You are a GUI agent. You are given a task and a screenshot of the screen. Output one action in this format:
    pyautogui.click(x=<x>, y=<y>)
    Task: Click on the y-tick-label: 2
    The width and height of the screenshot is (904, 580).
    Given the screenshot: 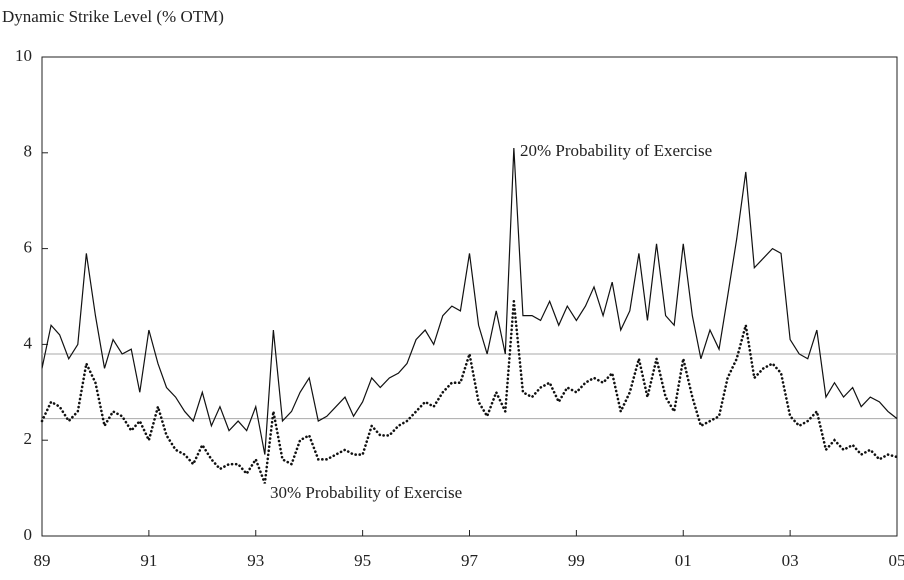 What is the action you would take?
    pyautogui.click(x=28, y=438)
    